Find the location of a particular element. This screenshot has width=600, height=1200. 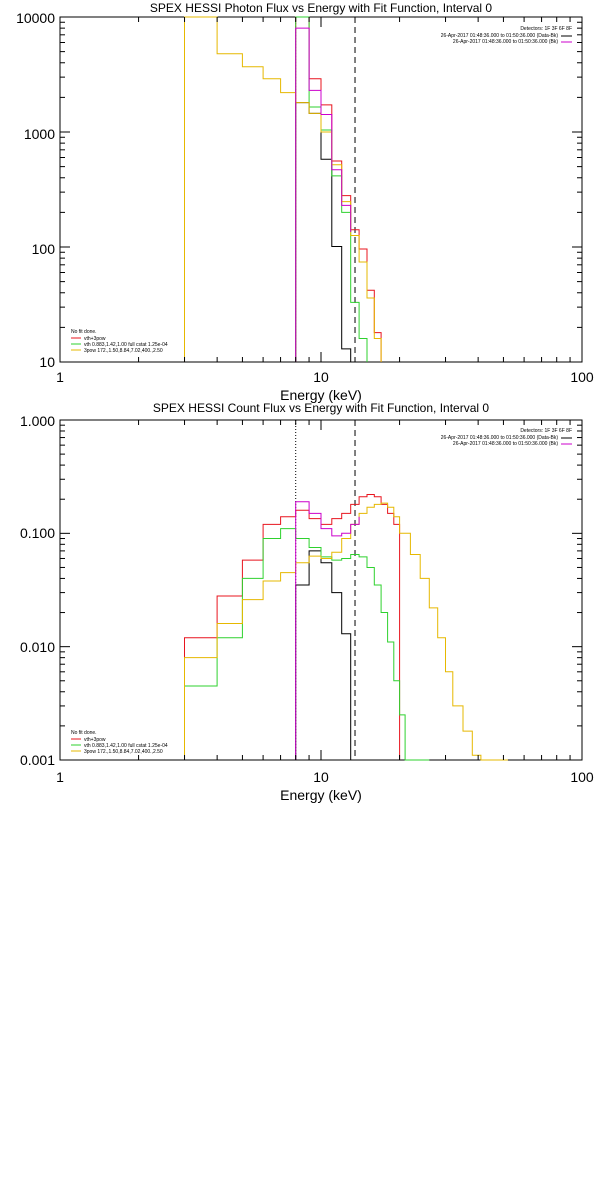

photon-flux-fit-label-1: vth 0.883,1.42,1.00 full cstat 1.25e-04 is located at coordinates (126, 345).